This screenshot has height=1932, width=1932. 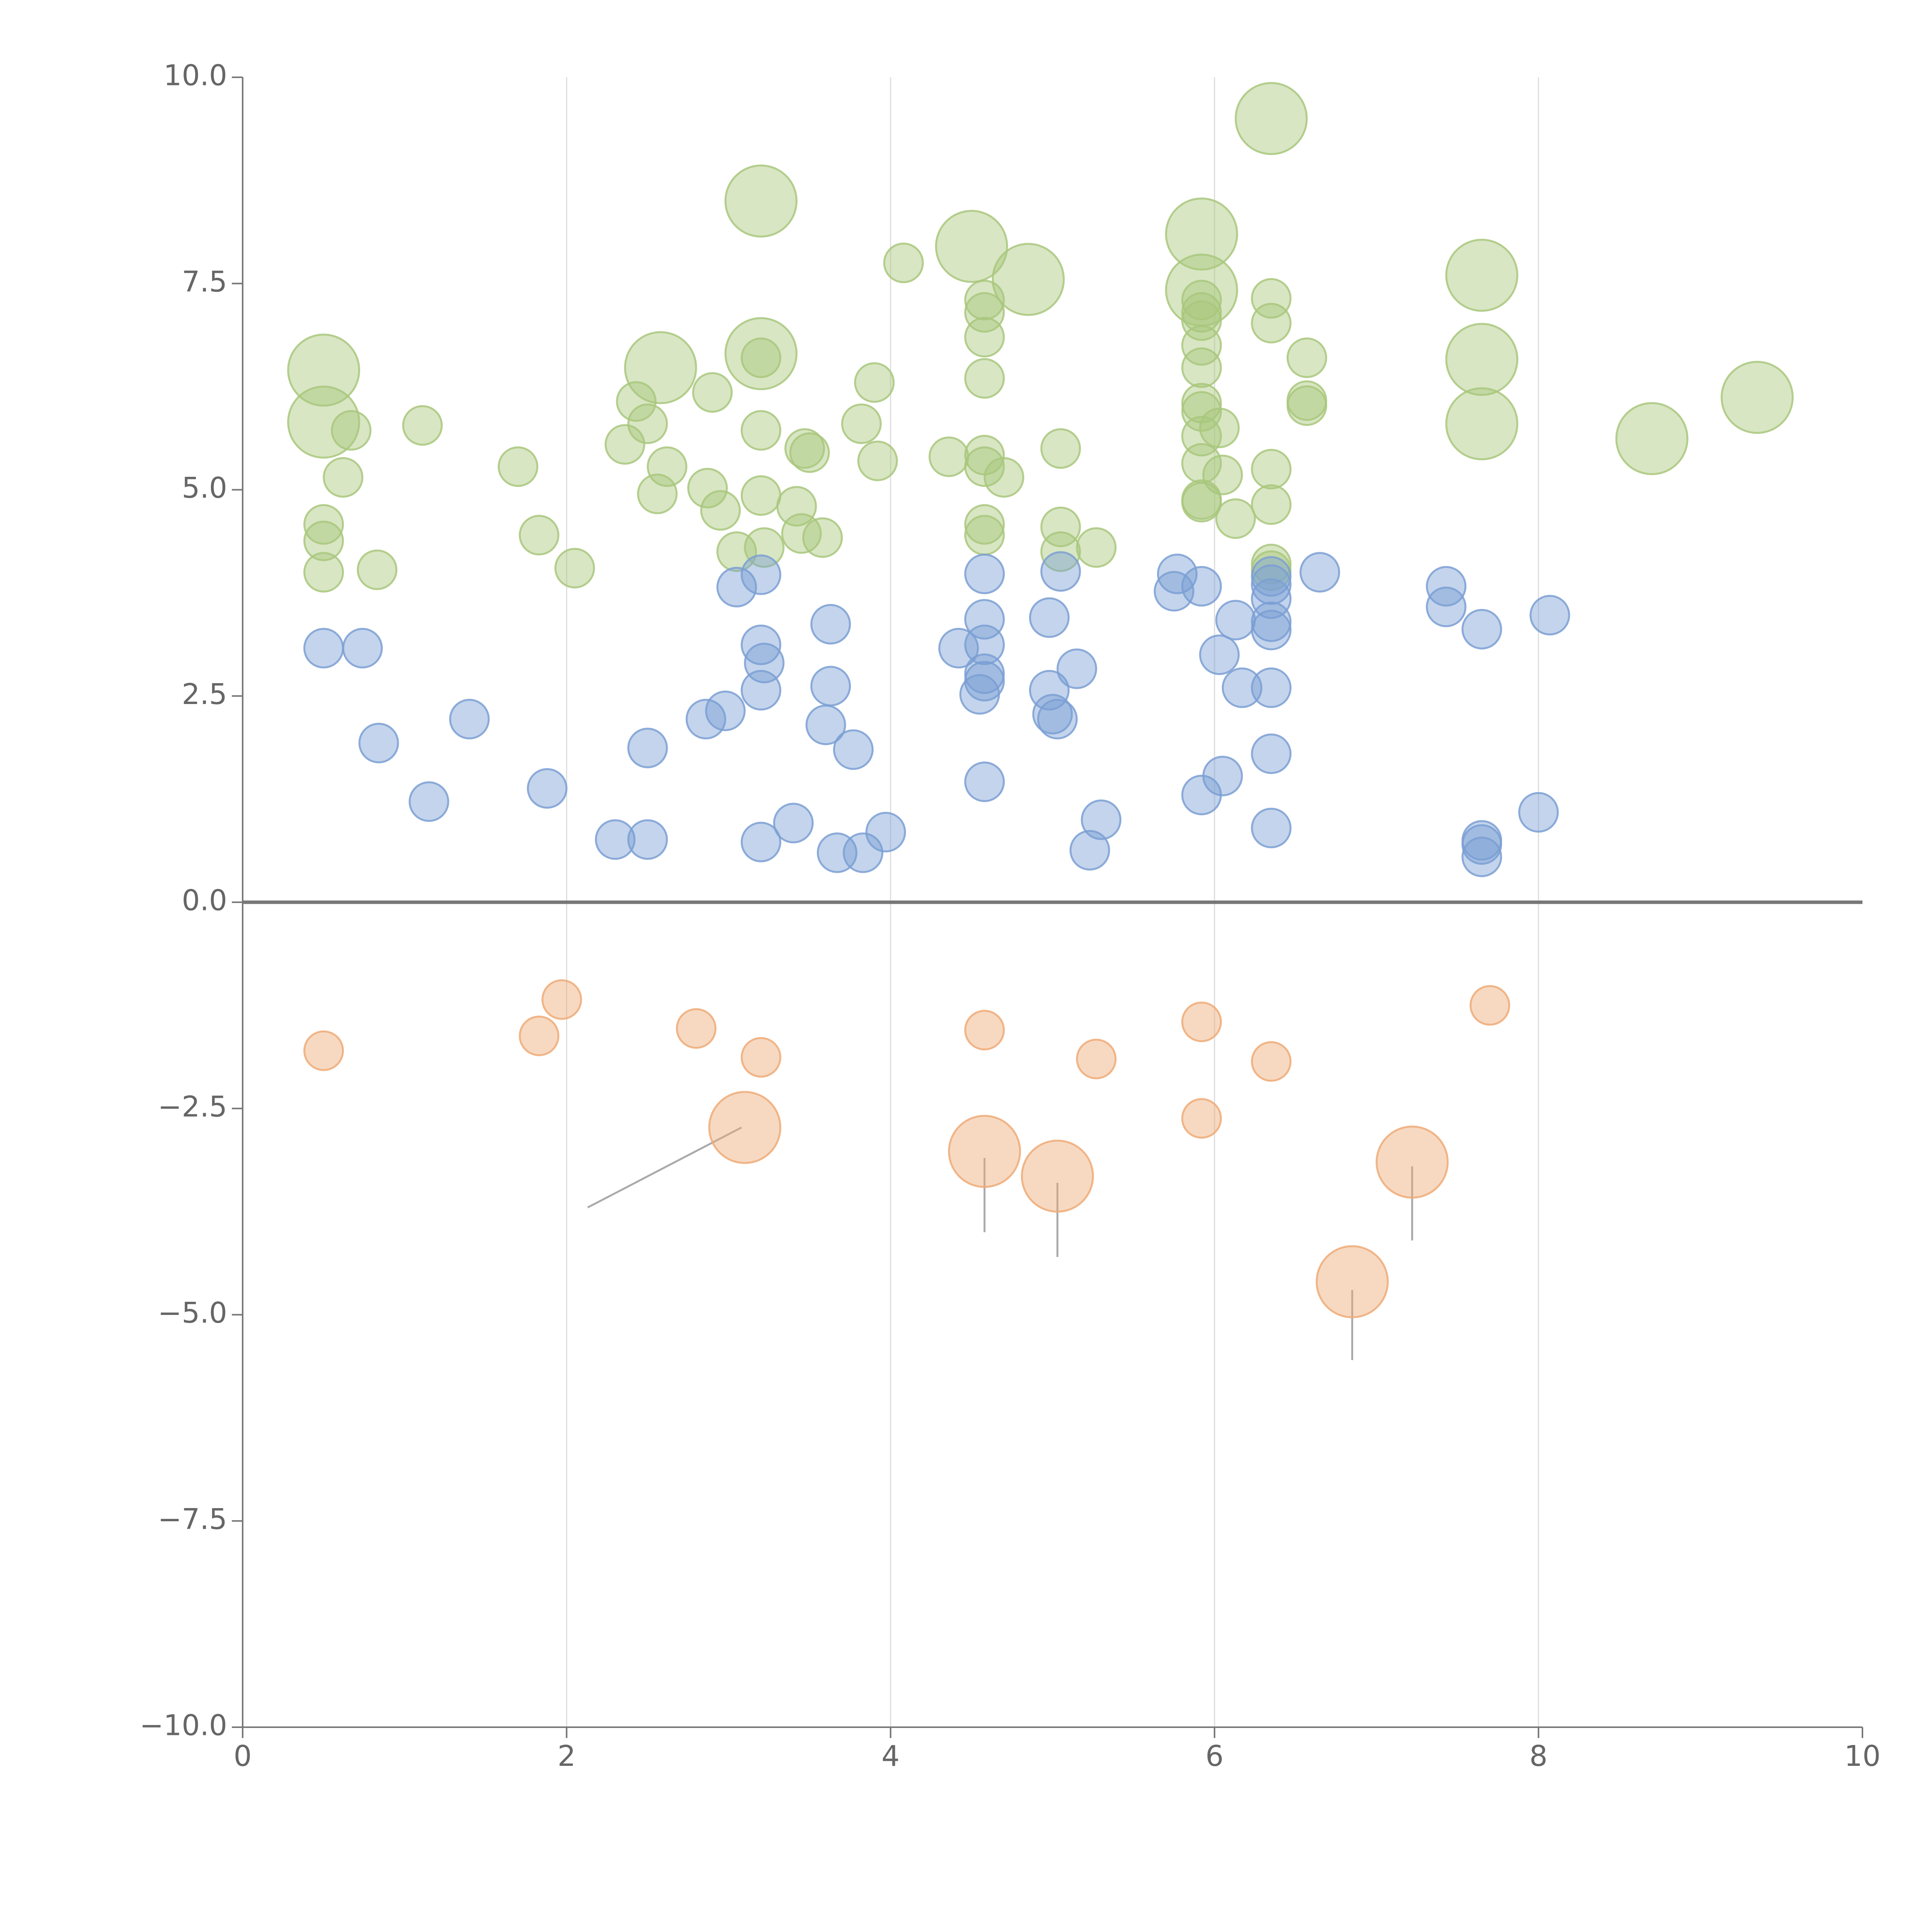 I want to click on y-tick-label: −10.0, so click(x=183, y=1726).